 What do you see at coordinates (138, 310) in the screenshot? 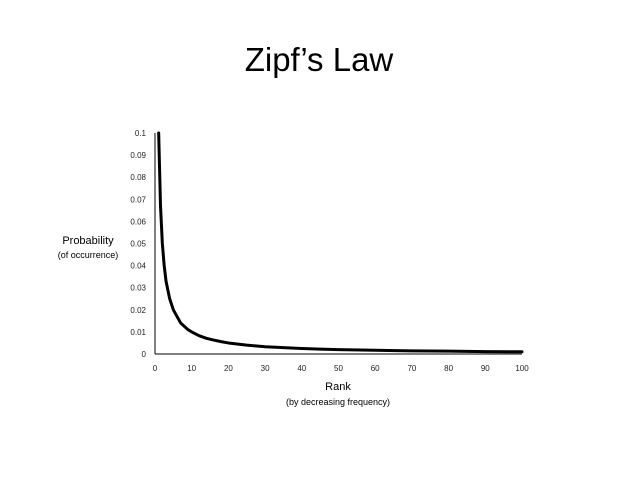
I see `y-tick-label: 0.02` at bounding box center [138, 310].